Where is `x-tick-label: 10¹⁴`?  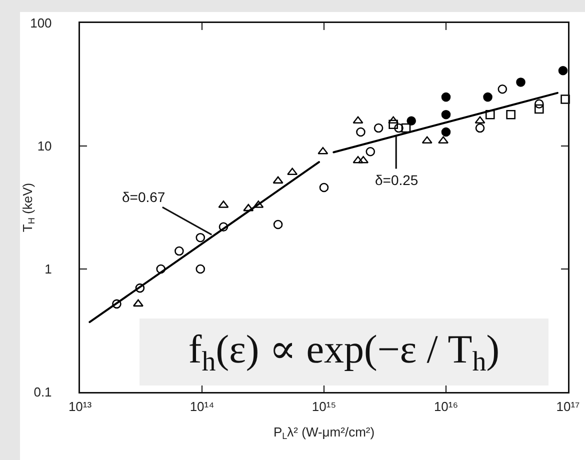
x-tick-label: 10¹⁴ is located at coordinates (202, 406).